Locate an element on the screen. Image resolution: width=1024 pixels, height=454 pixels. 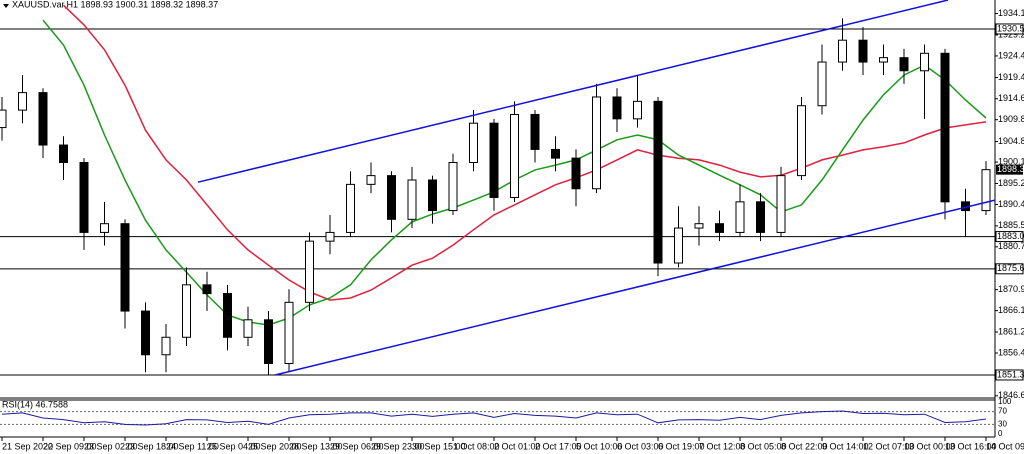
y-tick-label: 1890.40 is located at coordinates (1011, 204).